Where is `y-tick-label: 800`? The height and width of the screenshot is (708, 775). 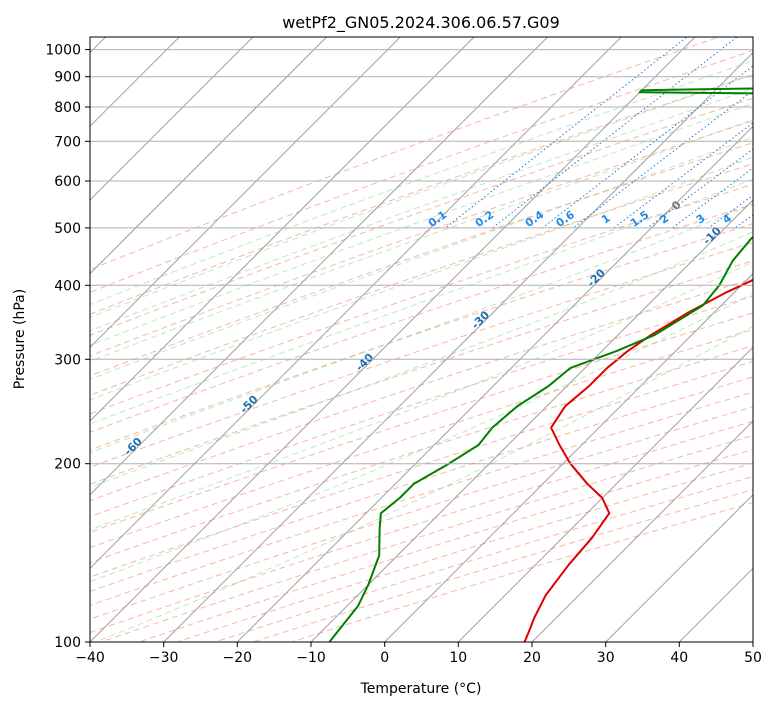 y-tick-label: 800 is located at coordinates (67, 108).